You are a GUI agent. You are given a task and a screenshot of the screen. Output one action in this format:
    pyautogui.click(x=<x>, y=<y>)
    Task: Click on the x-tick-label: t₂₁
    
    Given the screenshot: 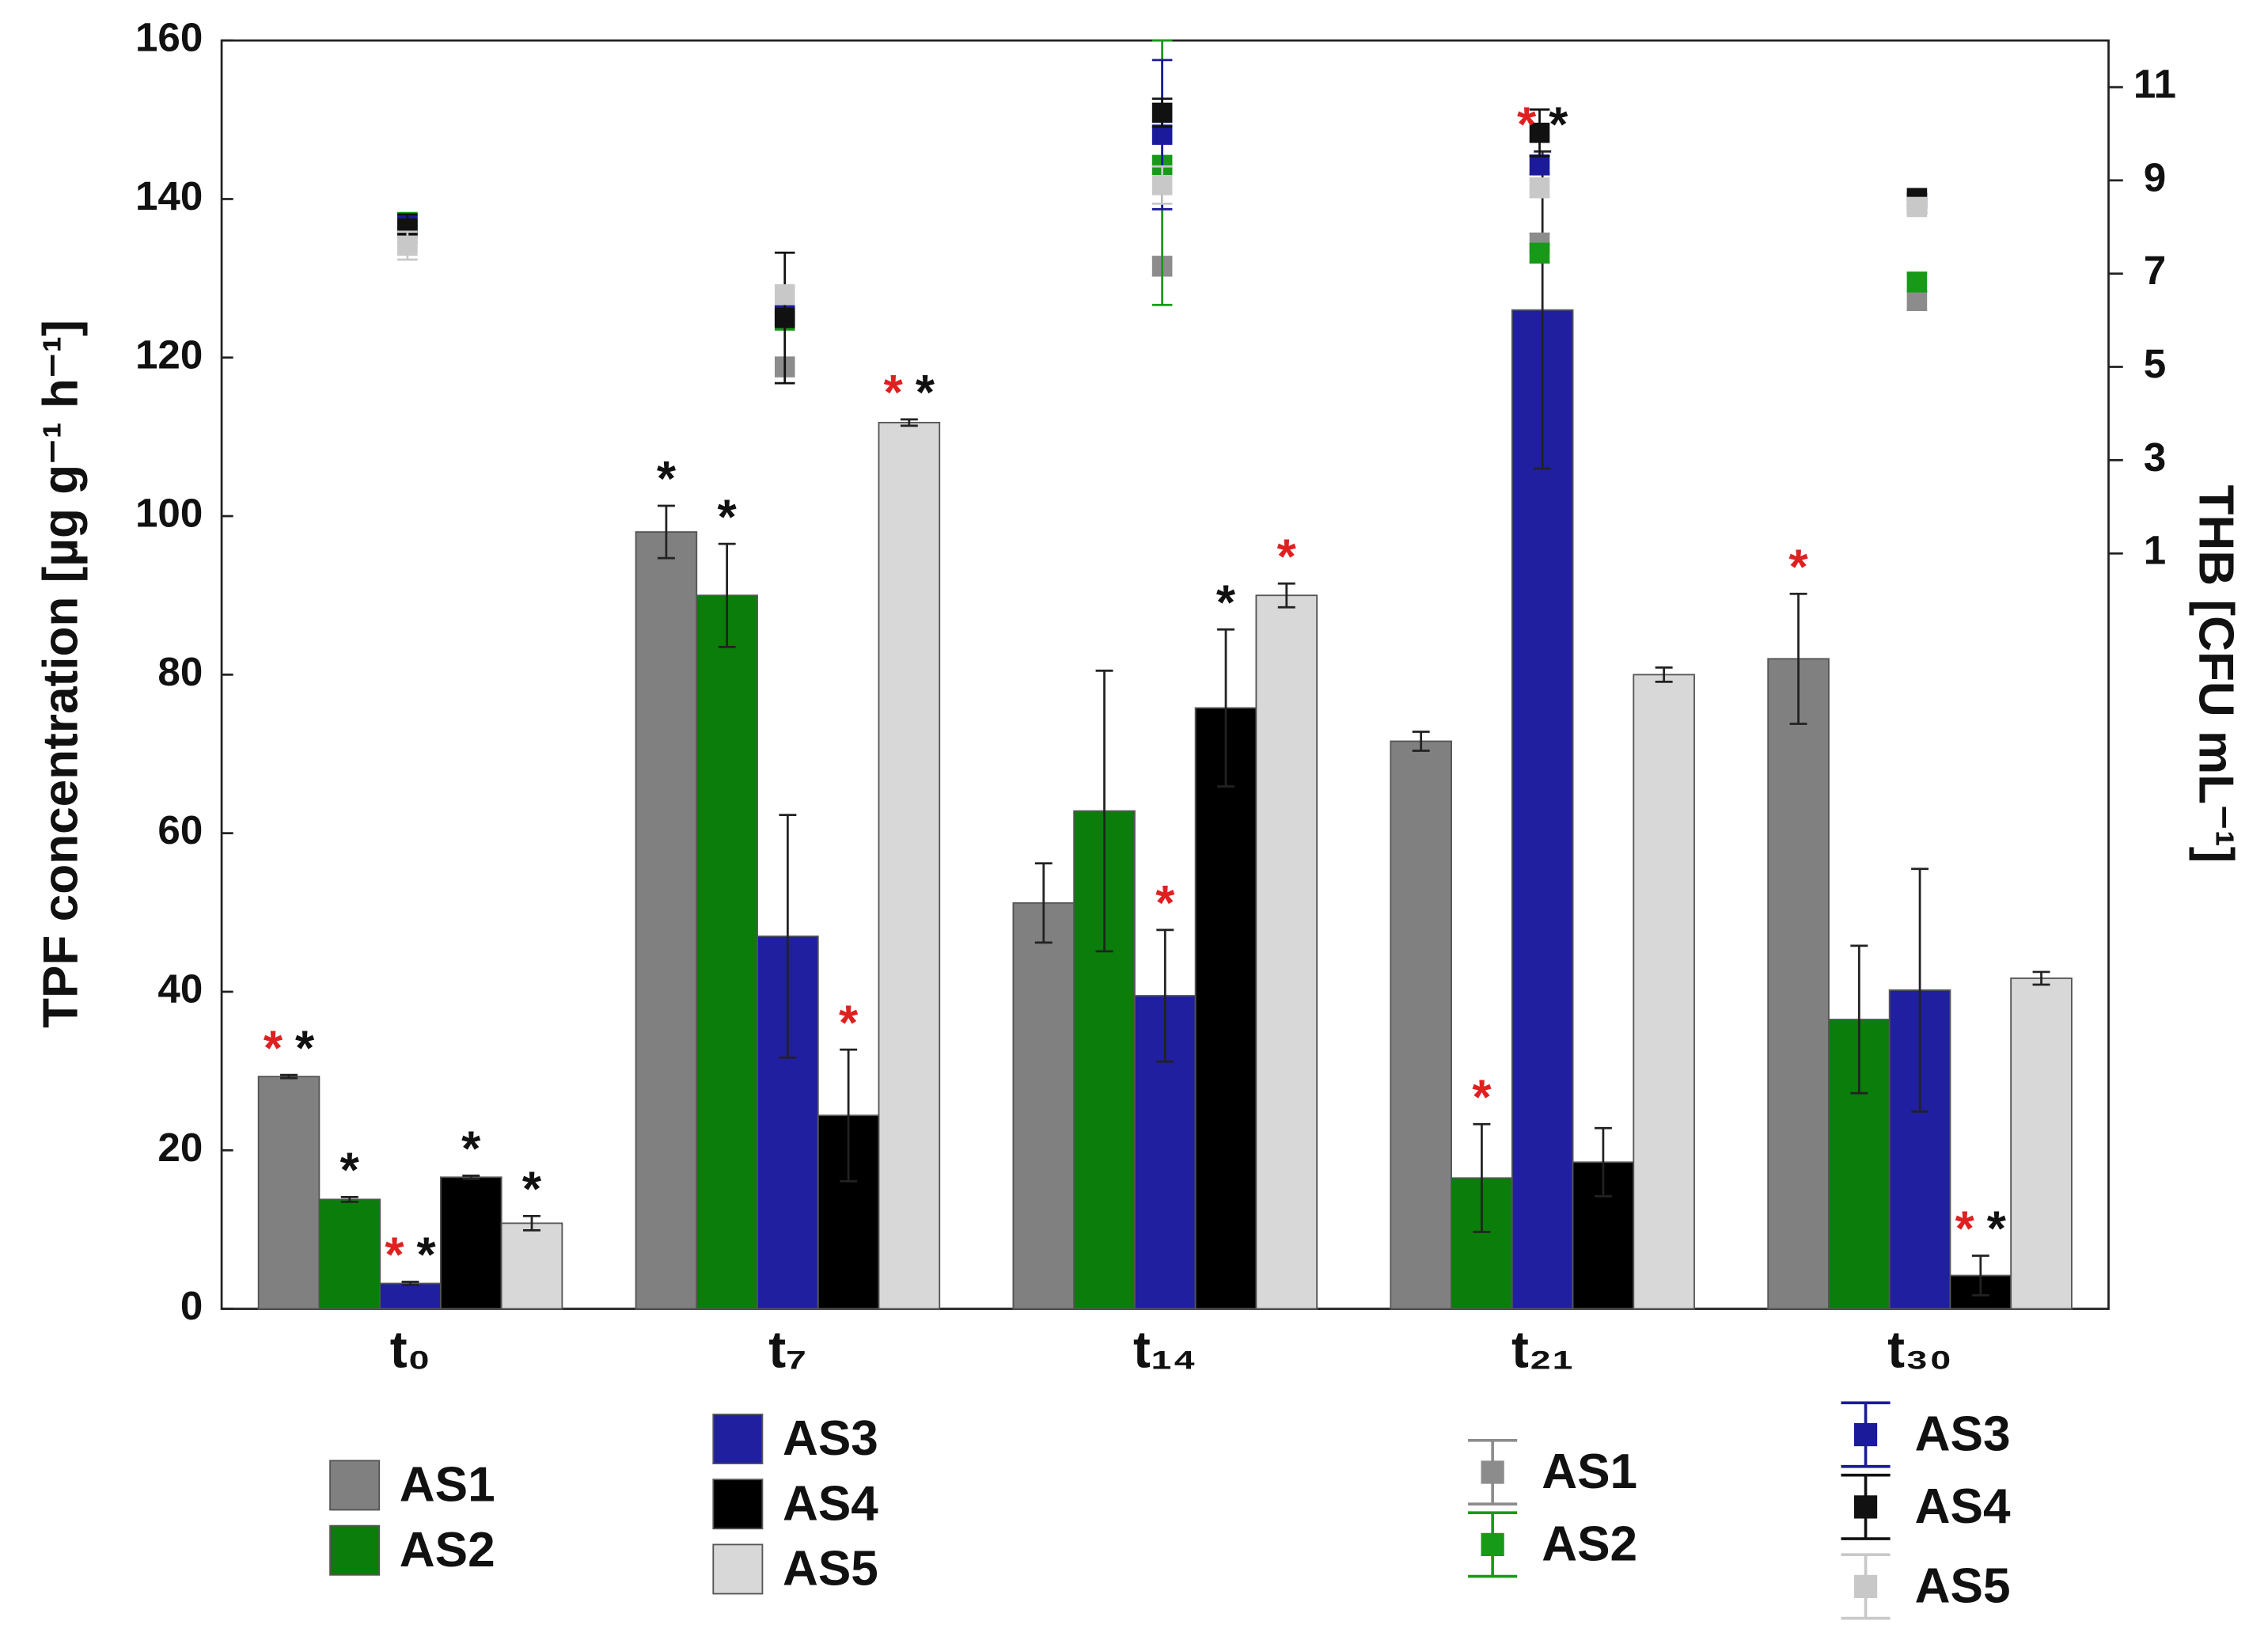 What is the action you would take?
    pyautogui.click(x=1542, y=1349)
    